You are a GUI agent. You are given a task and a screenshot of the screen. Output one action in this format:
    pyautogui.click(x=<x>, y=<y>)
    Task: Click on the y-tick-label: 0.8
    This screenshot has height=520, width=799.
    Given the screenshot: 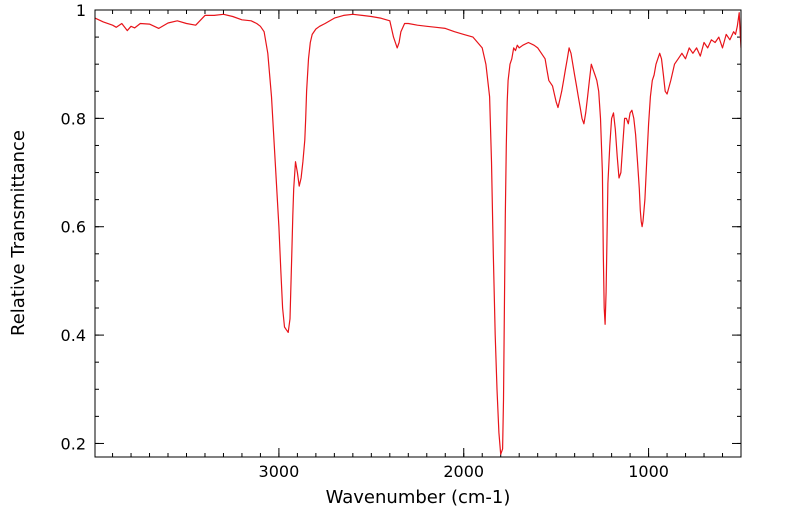 What is the action you would take?
    pyautogui.click(x=73, y=118)
    